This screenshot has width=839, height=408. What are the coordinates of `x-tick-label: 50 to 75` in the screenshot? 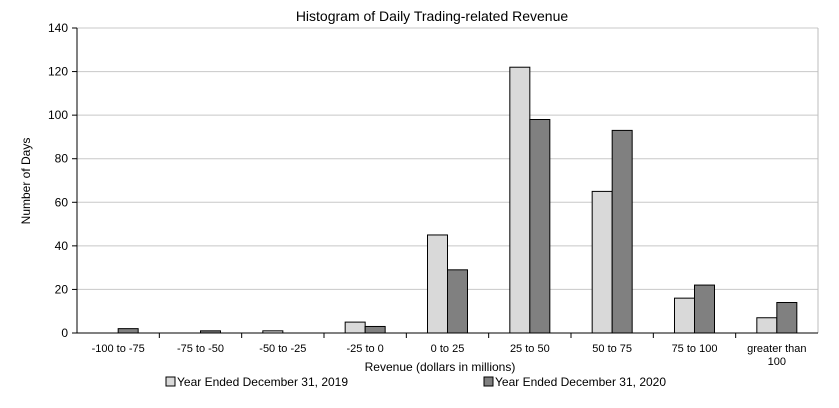 It's located at (612, 349).